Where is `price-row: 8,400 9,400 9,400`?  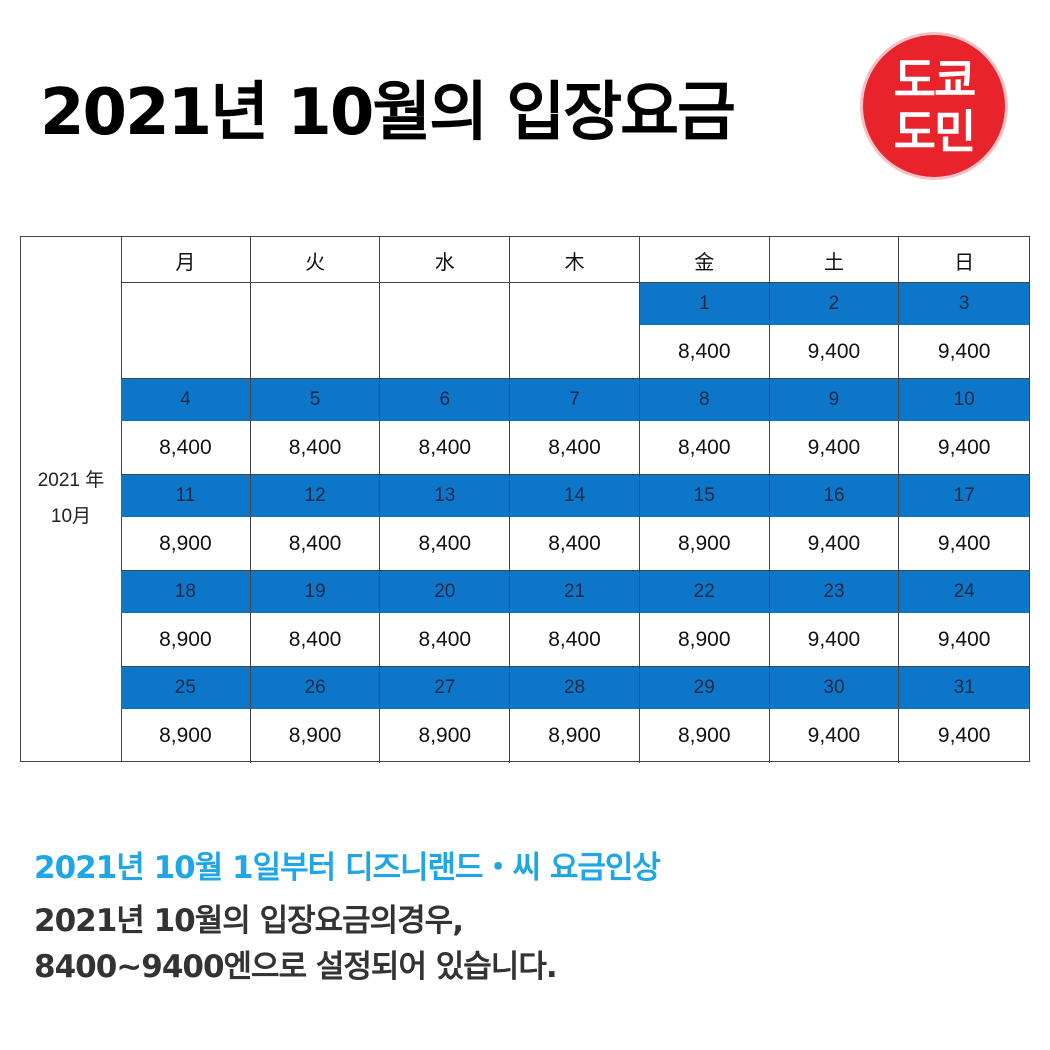
price-row: 8,400 9,400 9,400 is located at coordinates (575, 352).